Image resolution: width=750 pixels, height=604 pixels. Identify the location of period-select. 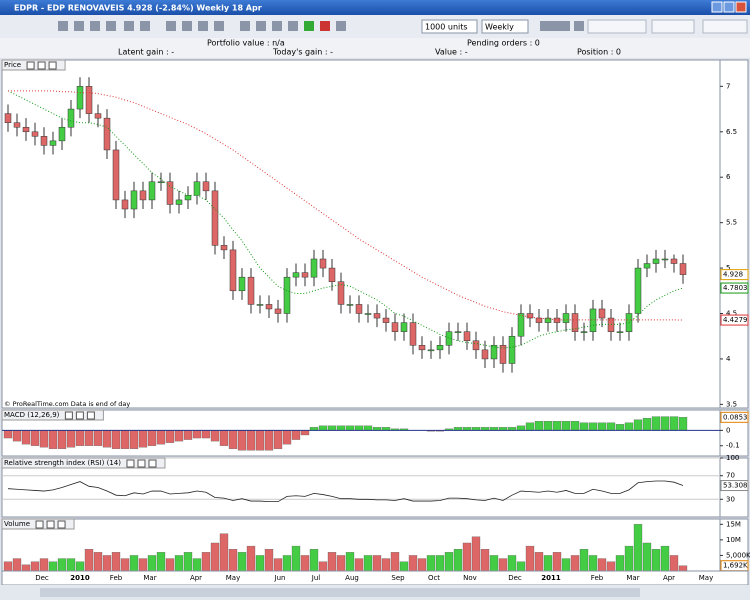
(505, 26).